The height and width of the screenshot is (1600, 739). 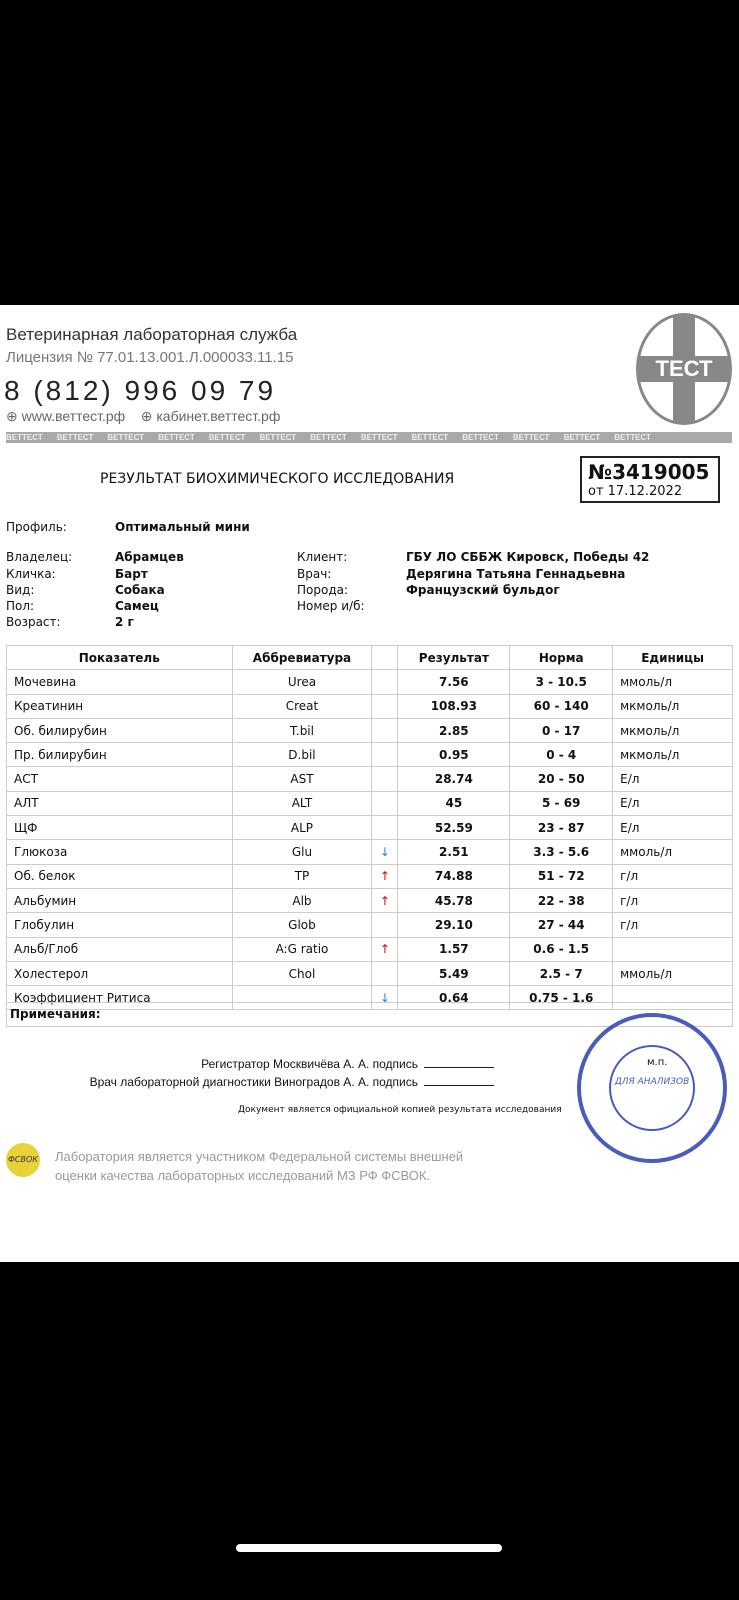 I want to click on result: 5.49, so click(x=454, y=973).